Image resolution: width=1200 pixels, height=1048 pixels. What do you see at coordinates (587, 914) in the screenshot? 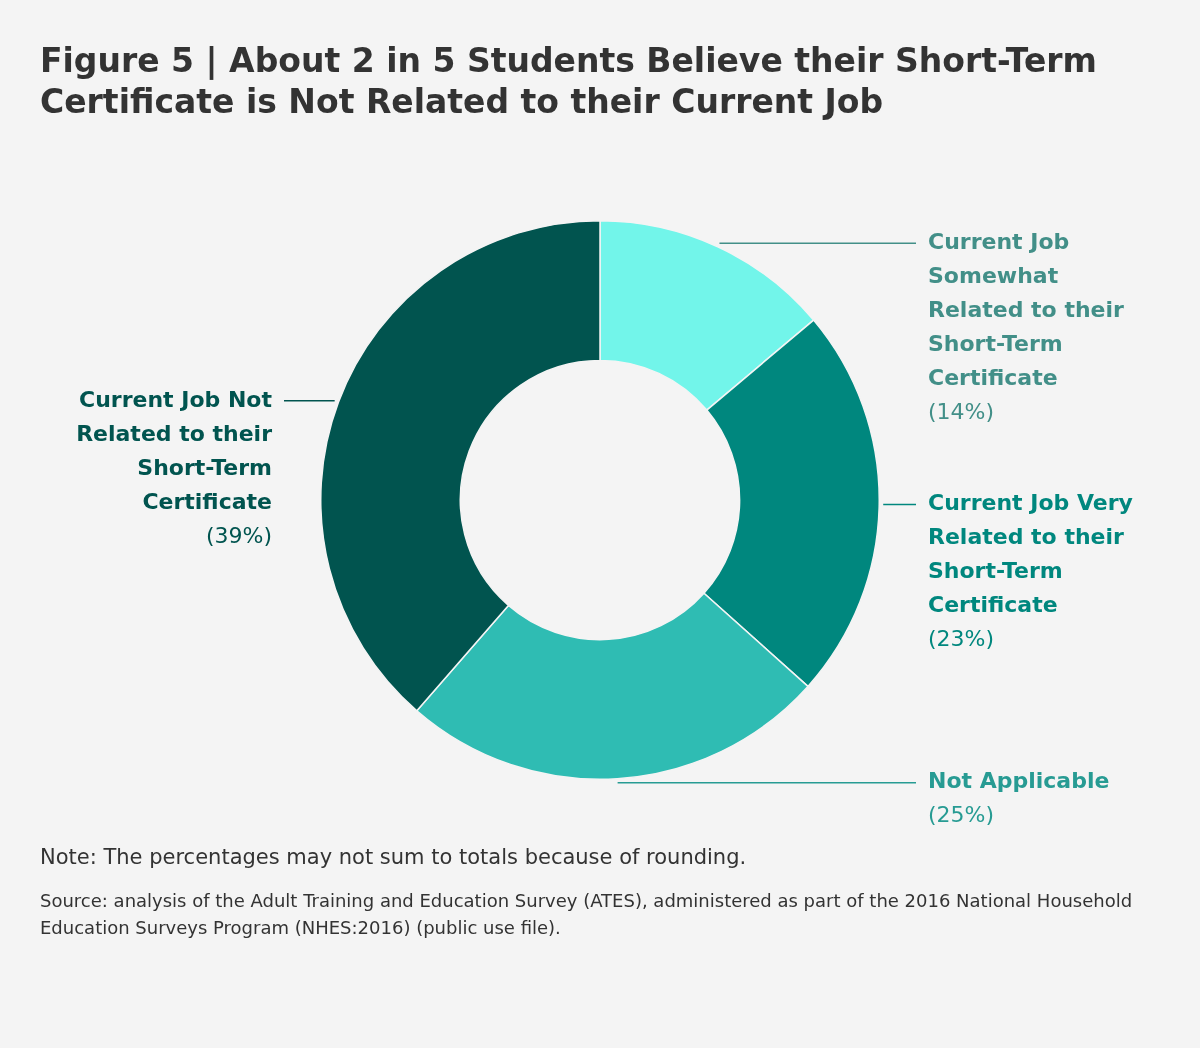
I see `source-note: Source: analysis of the Adult Training and Education Survey (ATES), administered as part of the 2016 National Household Education Surveys Program (NHES:2016) (public use file).` at bounding box center [587, 914].